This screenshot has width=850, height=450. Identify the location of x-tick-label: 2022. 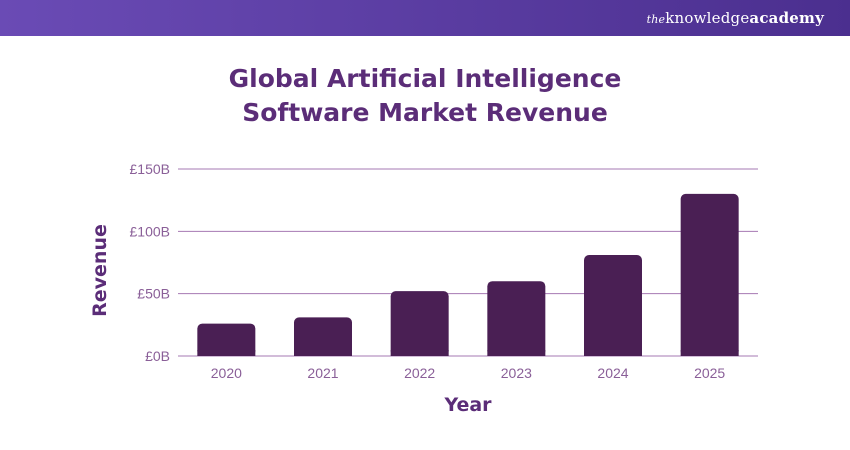
(419, 373).